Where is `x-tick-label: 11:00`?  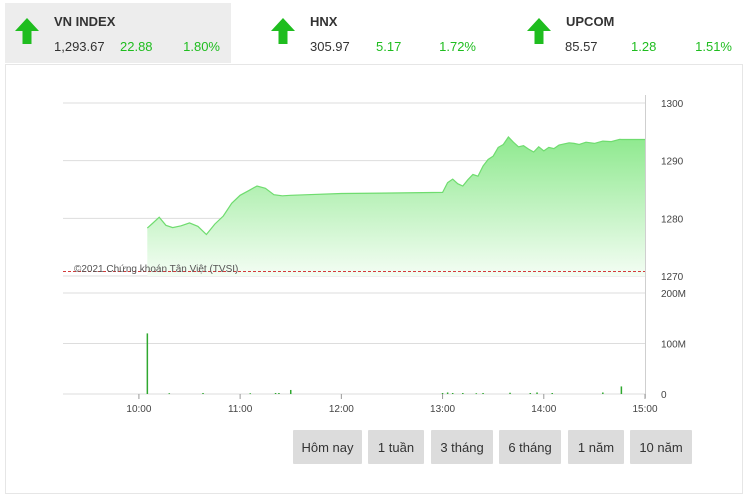 x-tick-label: 11:00 is located at coordinates (240, 409).